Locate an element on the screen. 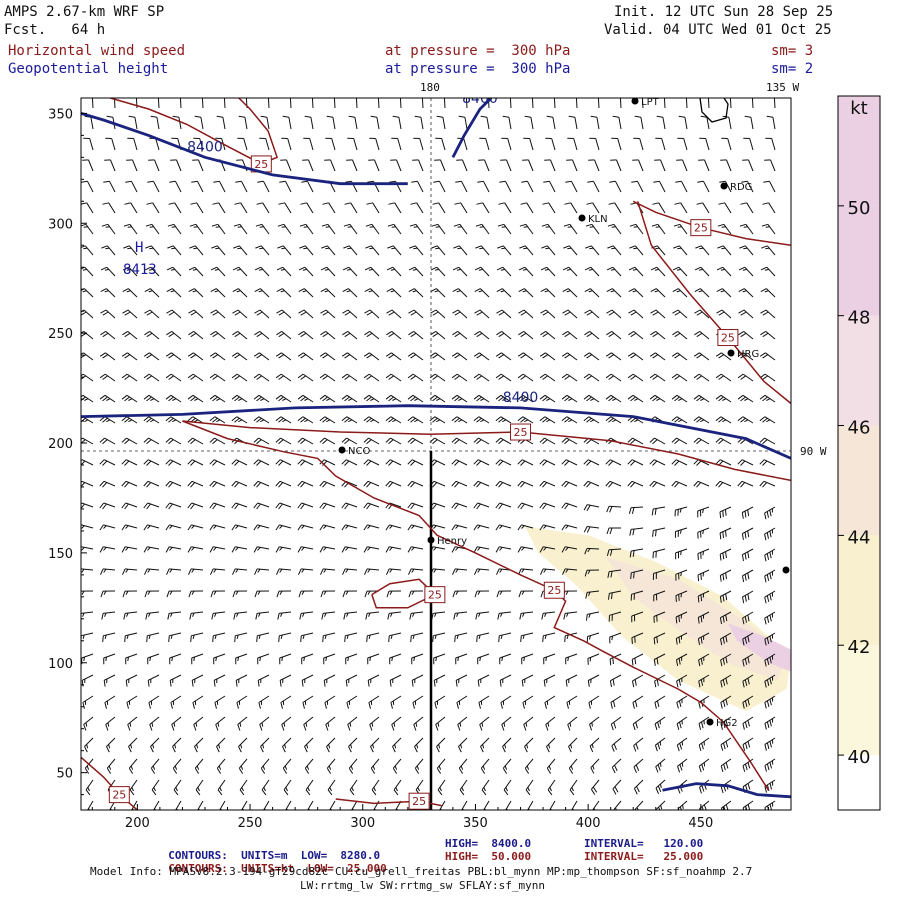 The height and width of the screenshot is (900, 900). footer-speed-high: HIGH= 50.000 is located at coordinates (488, 856).